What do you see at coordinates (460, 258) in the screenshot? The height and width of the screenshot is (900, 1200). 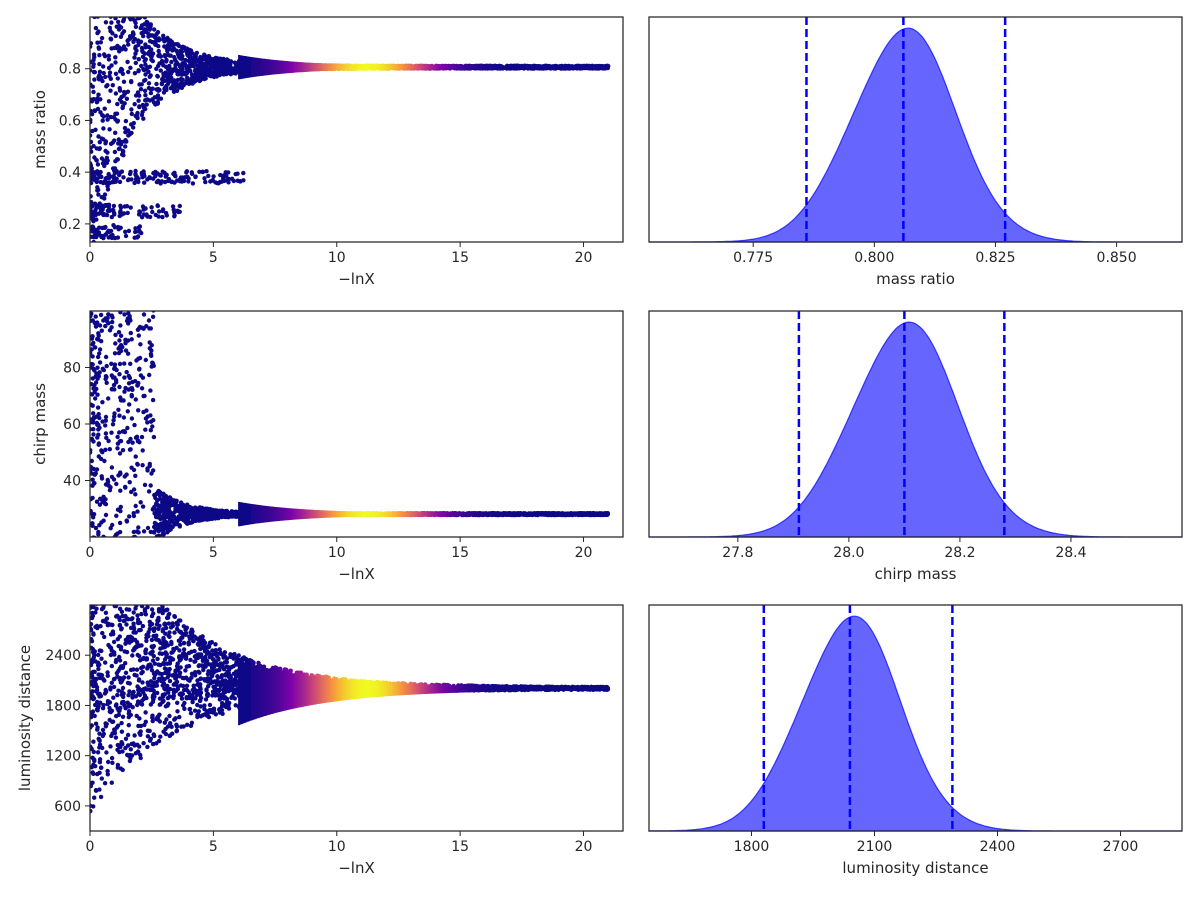 I see `x-tick-label: 15` at bounding box center [460, 258].